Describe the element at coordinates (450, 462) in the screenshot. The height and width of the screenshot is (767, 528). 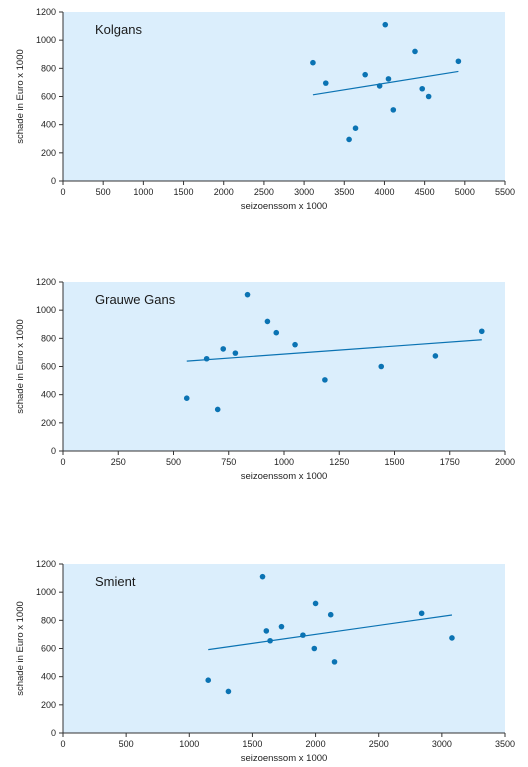
I see `x-tick-label: 1750` at that location.